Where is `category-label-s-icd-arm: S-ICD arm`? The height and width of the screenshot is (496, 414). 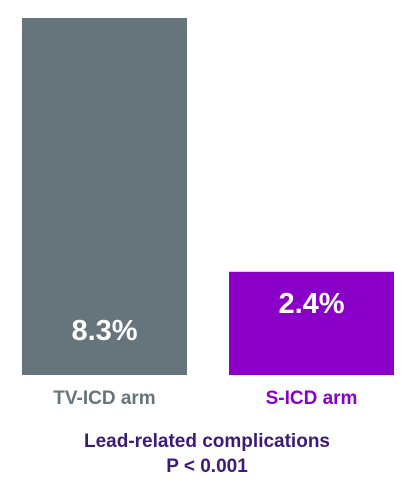
category-label-s-icd-arm: S-ICD arm is located at coordinates (312, 398).